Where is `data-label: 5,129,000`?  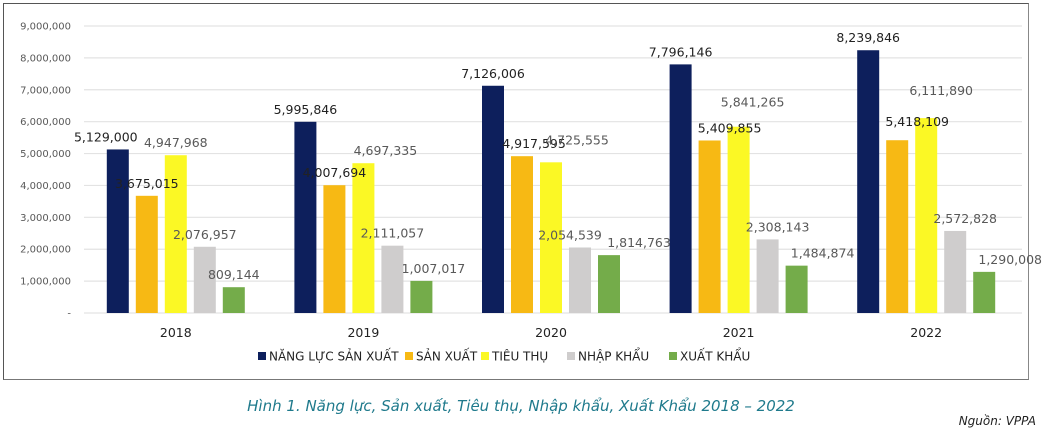
data-label: 5,129,000 is located at coordinates (106, 136).